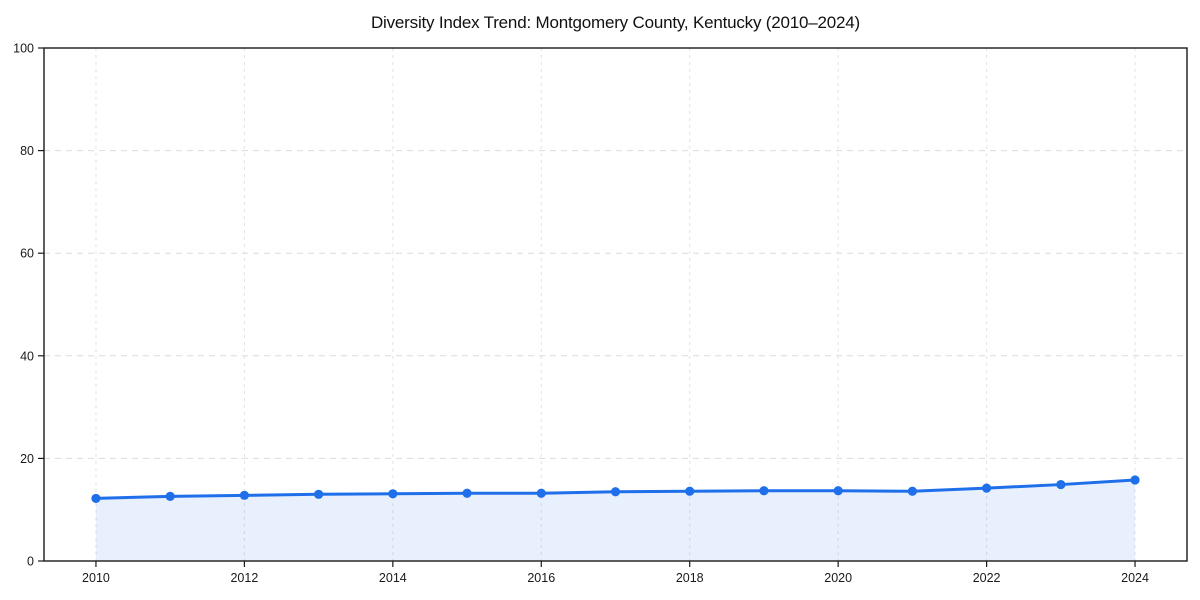  Describe the element at coordinates (764, 491) in the screenshot. I see `data-point-2019` at that location.